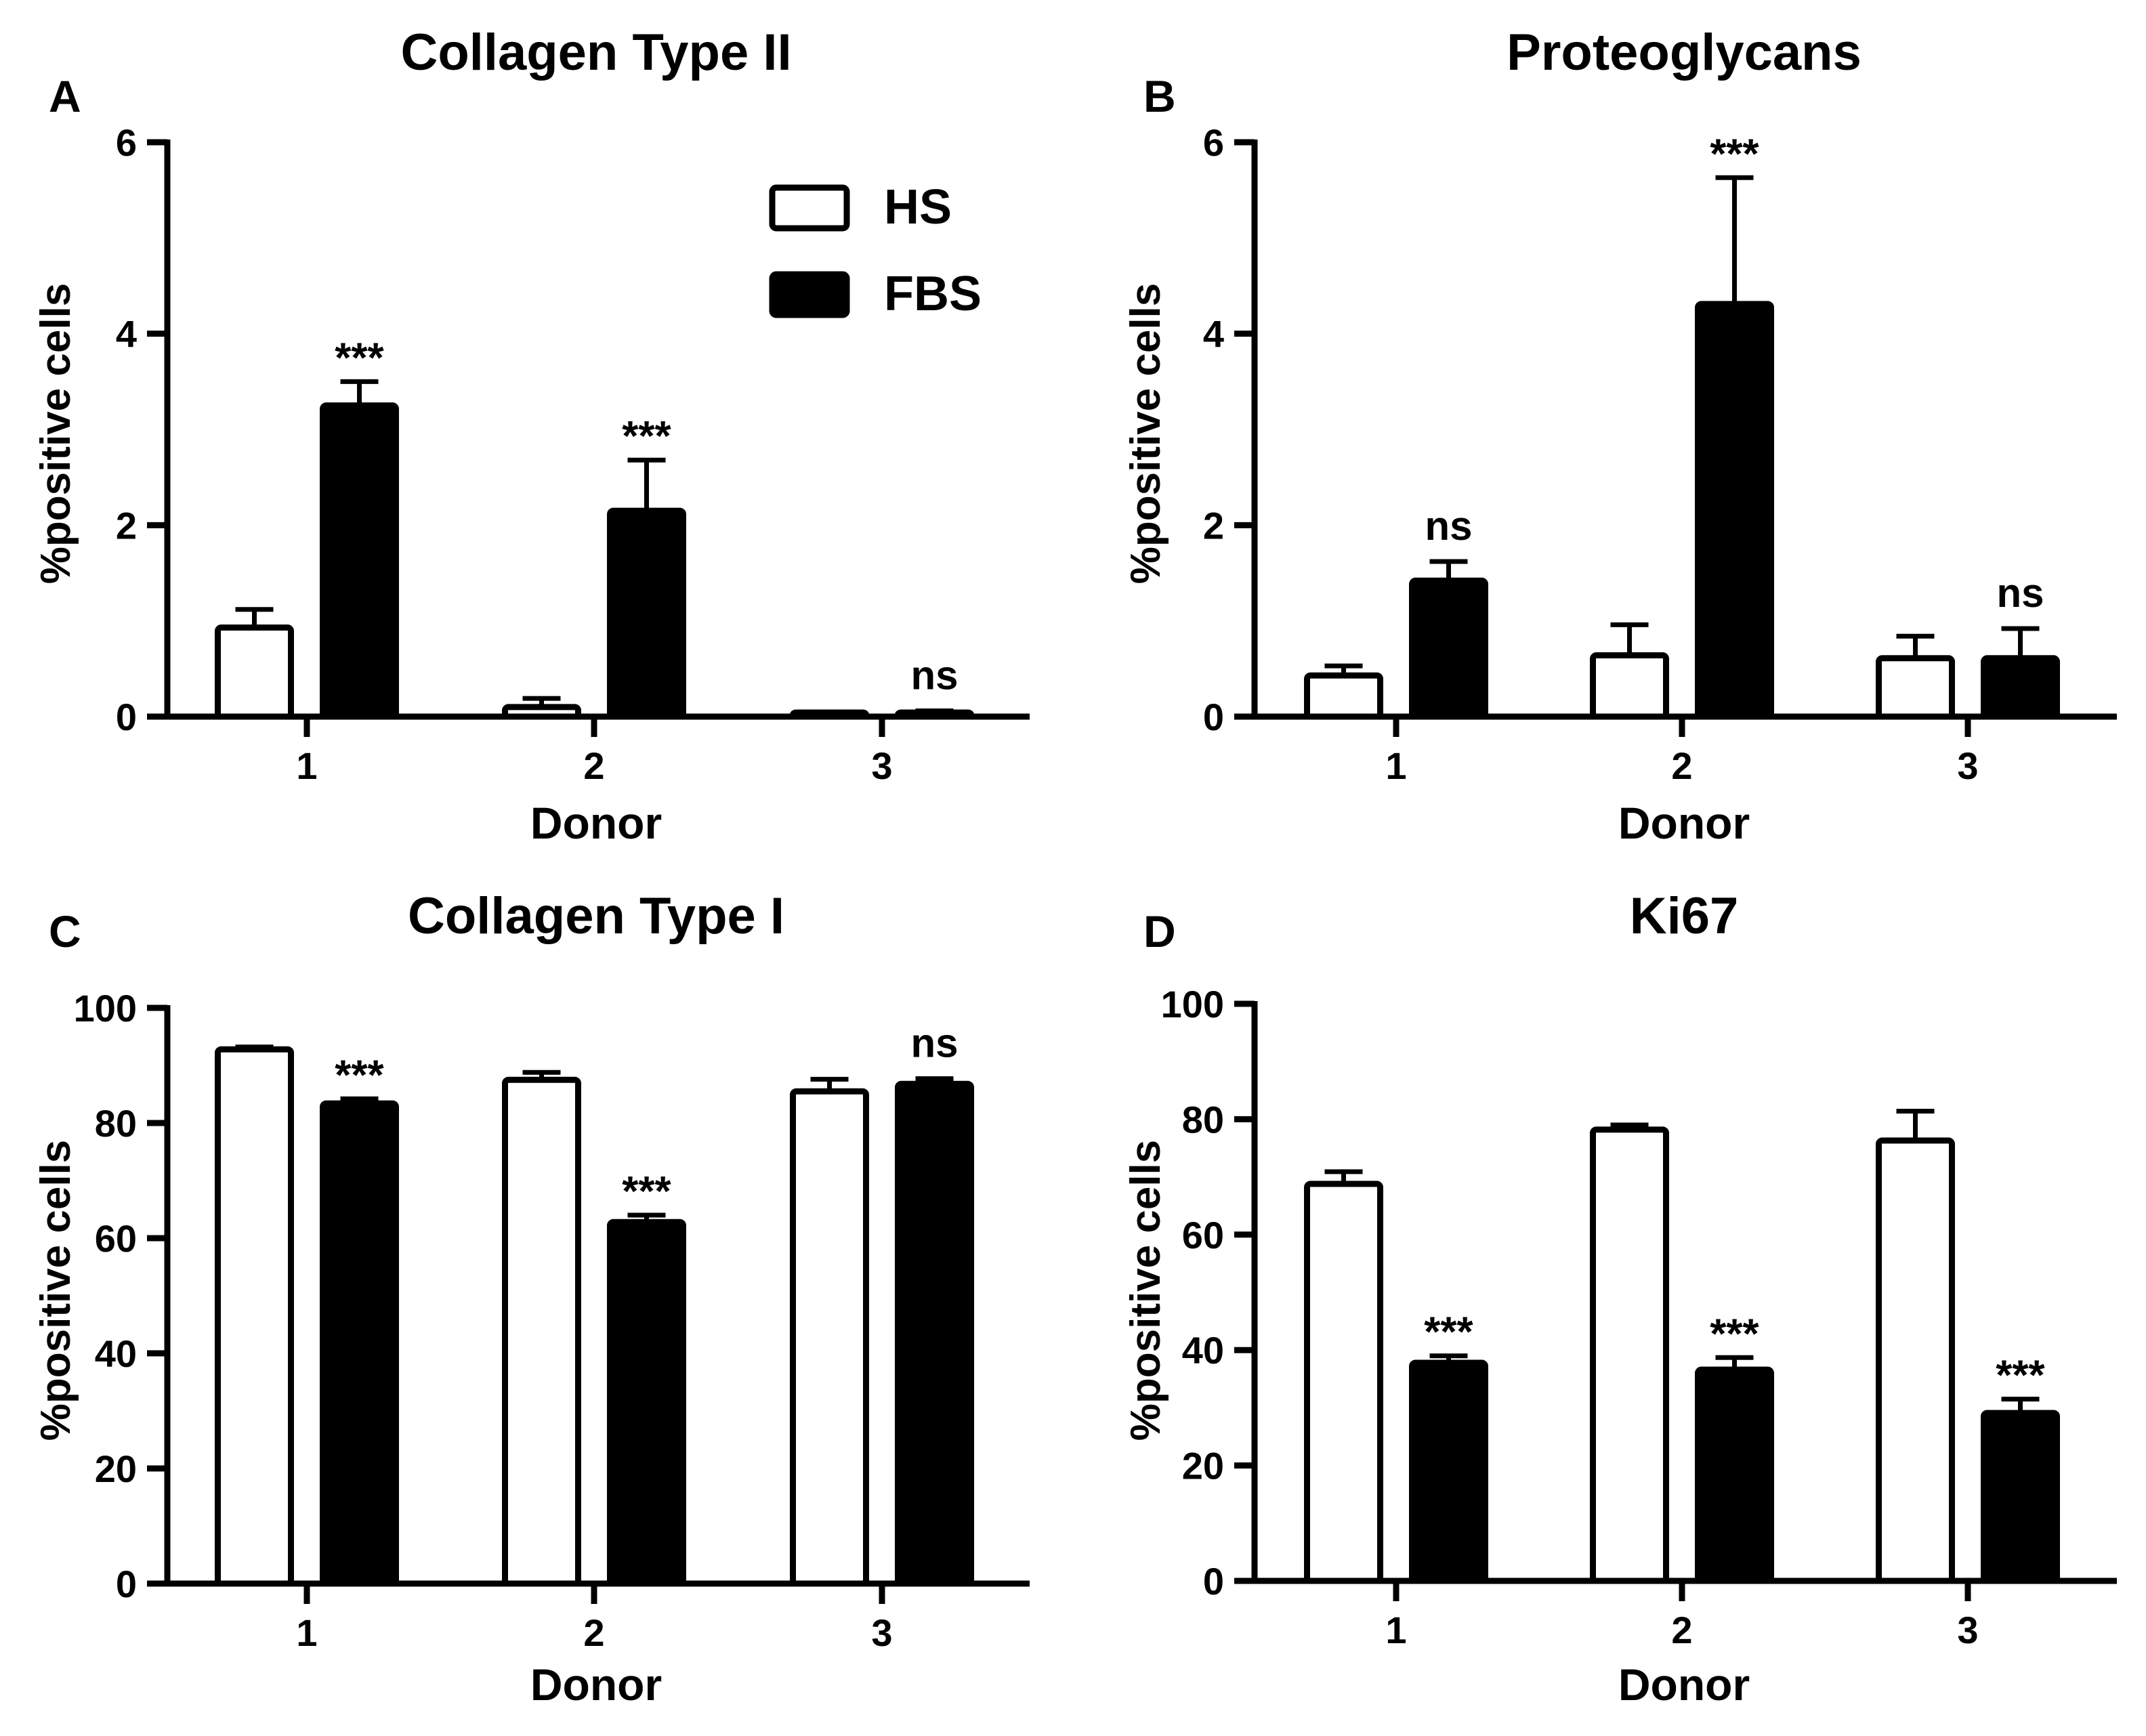 The width and height of the screenshot is (2146, 1736). I want to click on panel-d-title: Ki67, so click(1684, 916).